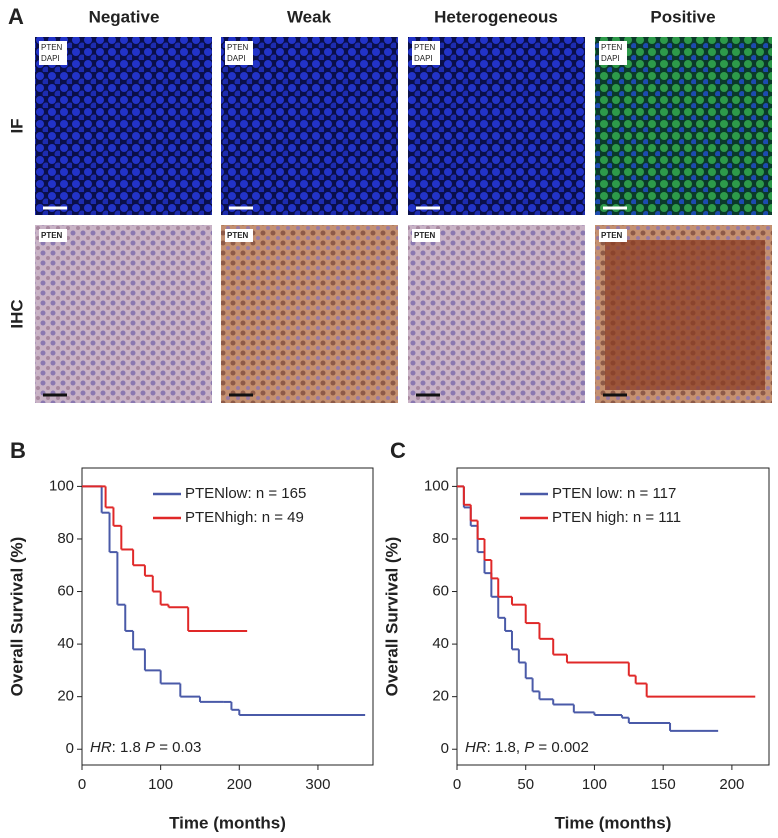 The image size is (778, 838). What do you see at coordinates (18, 450) in the screenshot?
I see `panel-label: B` at bounding box center [18, 450].